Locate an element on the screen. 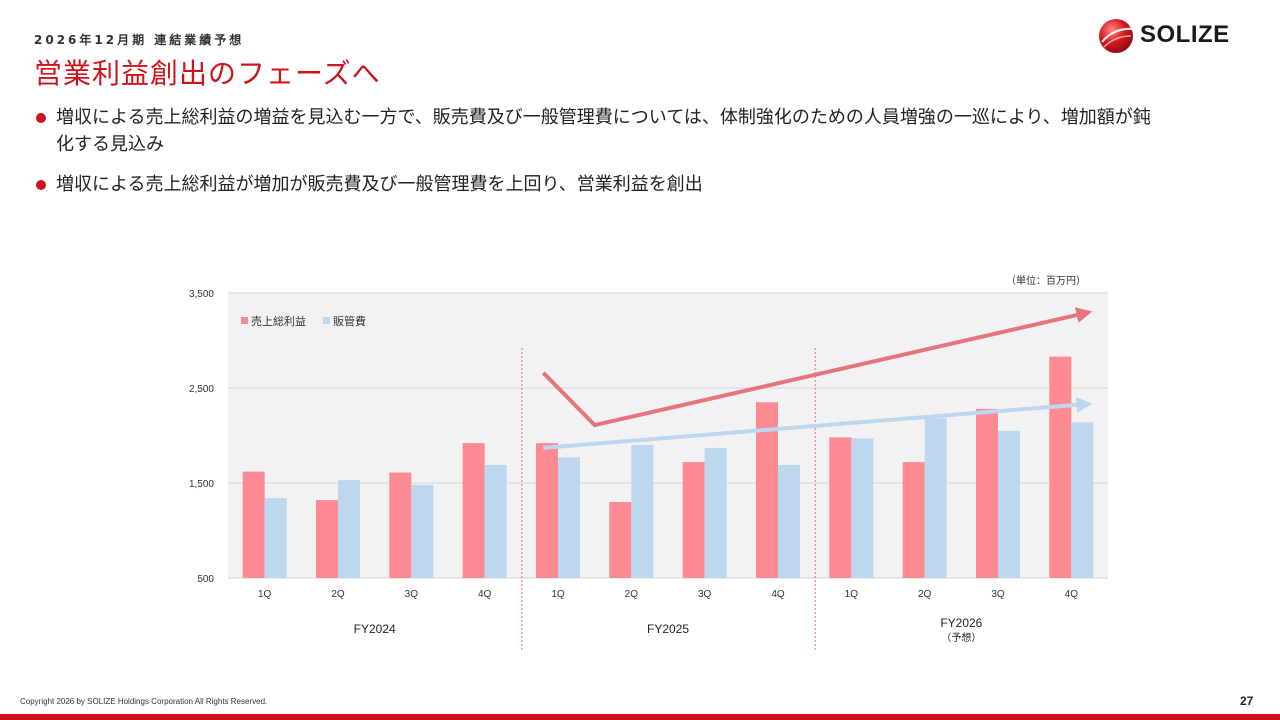  y-tick-label: 3,500 is located at coordinates (201, 294).